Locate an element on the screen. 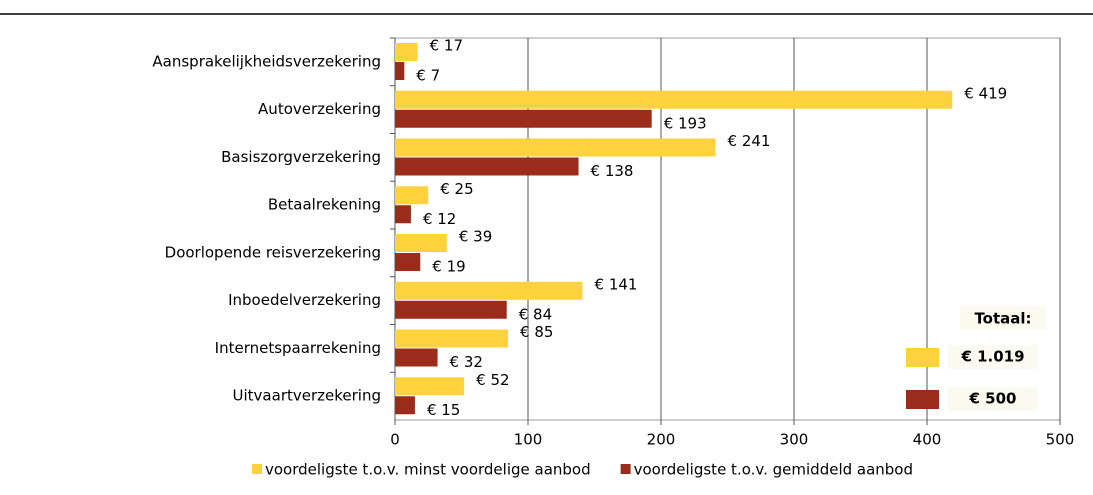  x-tick-label: 300 is located at coordinates (794, 440).